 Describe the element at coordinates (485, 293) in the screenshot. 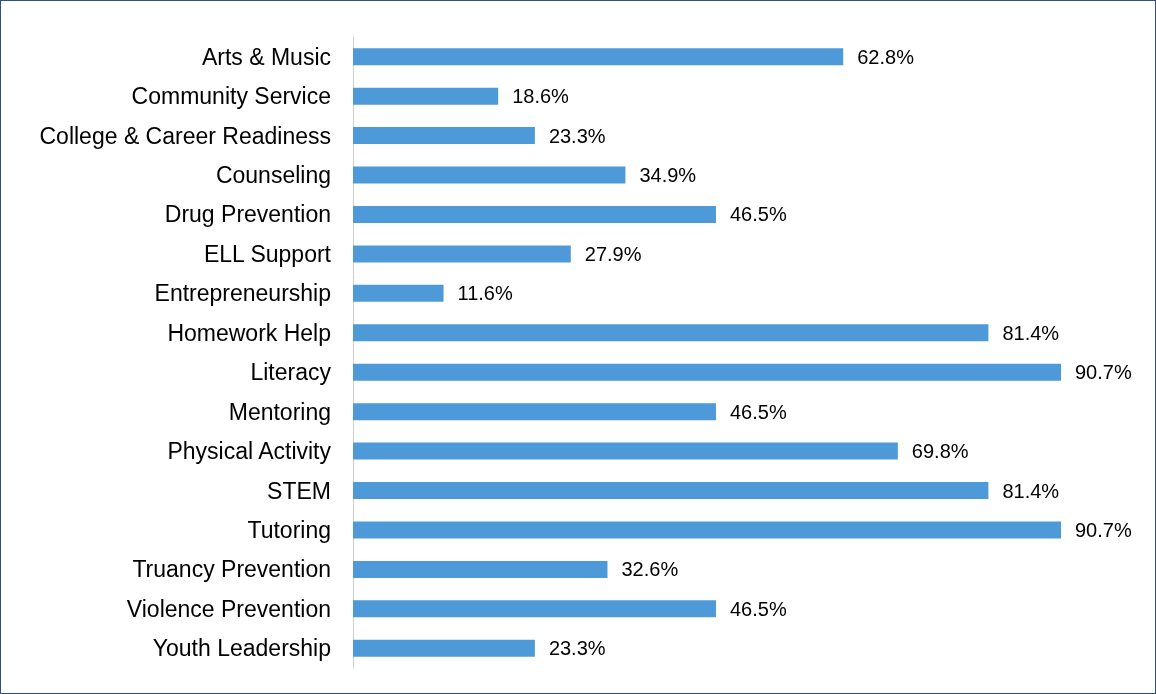

I see `data-label: 11.6%` at that location.